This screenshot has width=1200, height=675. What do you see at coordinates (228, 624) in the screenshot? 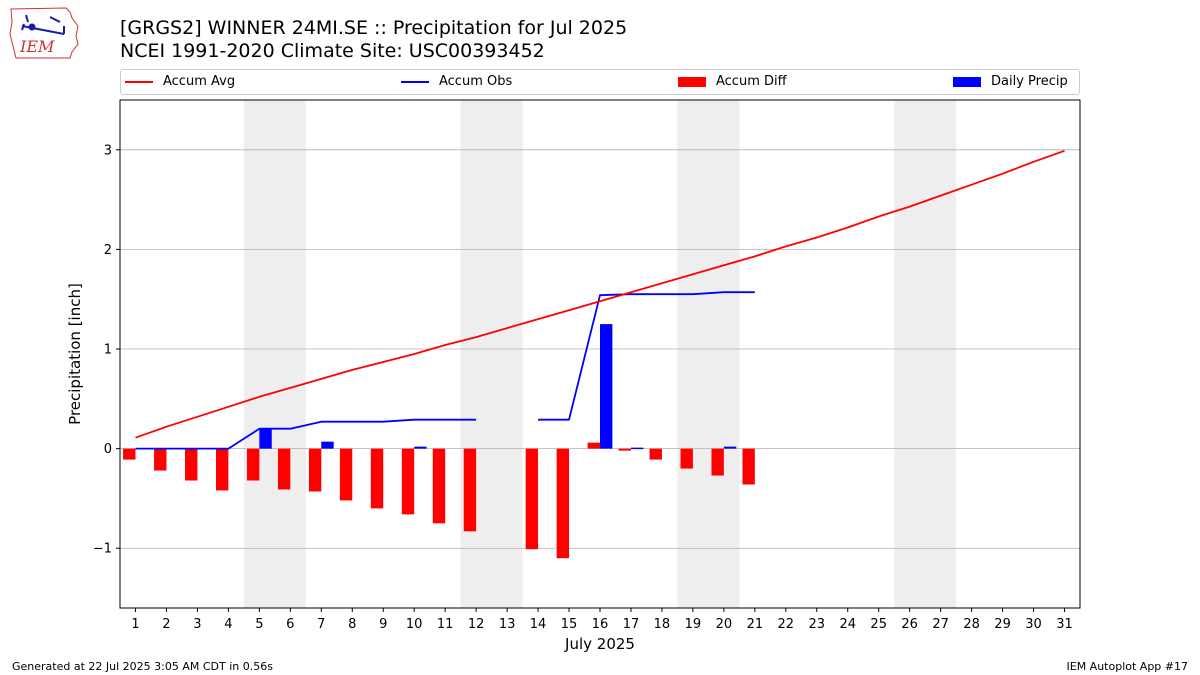
I see `xtick-label-4: 4` at bounding box center [228, 624].